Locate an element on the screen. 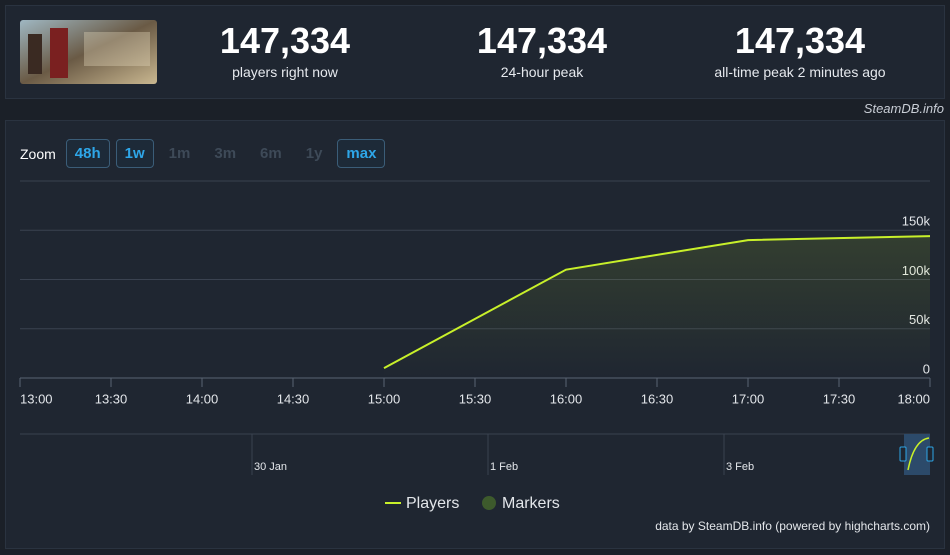 The image size is (950, 555). navigator-label: 3 Feb is located at coordinates (740, 467).